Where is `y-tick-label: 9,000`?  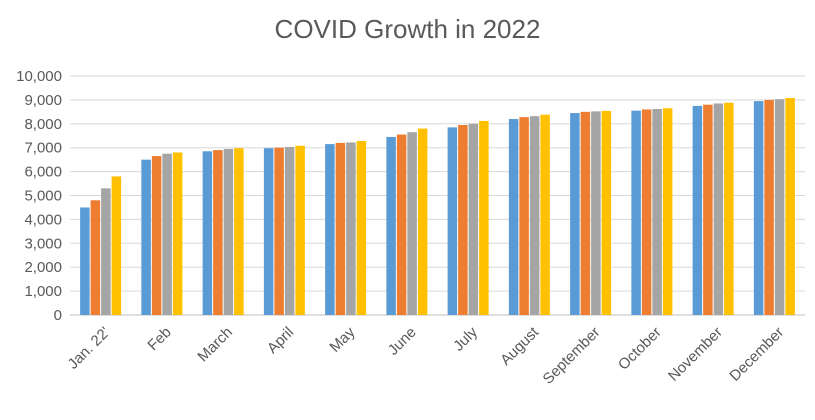 y-tick-label: 9,000 is located at coordinates (43, 100).